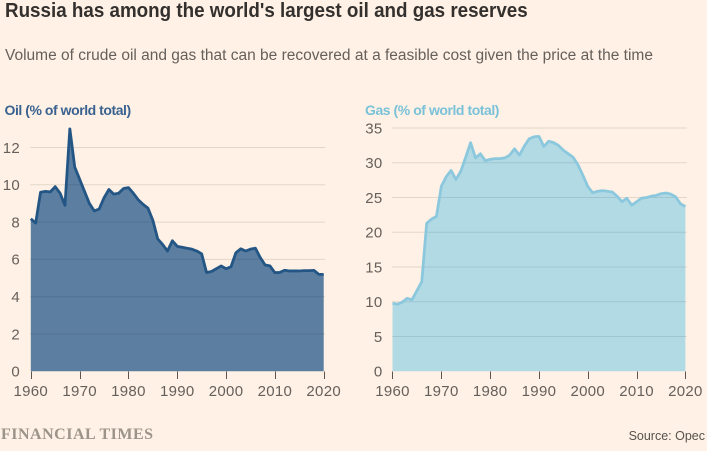 The width and height of the screenshot is (707, 451). What do you see at coordinates (373, 267) in the screenshot?
I see `svg-text: 15` at bounding box center [373, 267].